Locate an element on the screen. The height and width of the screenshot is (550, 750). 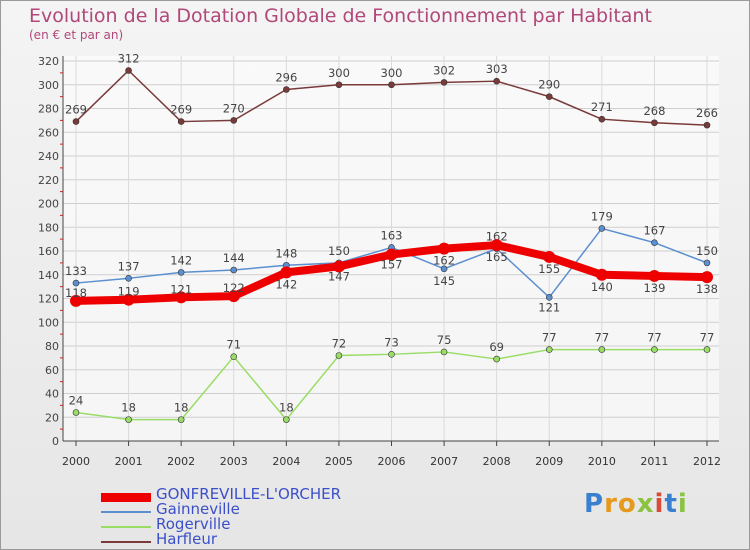
data-label: 75 is located at coordinates (444, 340).